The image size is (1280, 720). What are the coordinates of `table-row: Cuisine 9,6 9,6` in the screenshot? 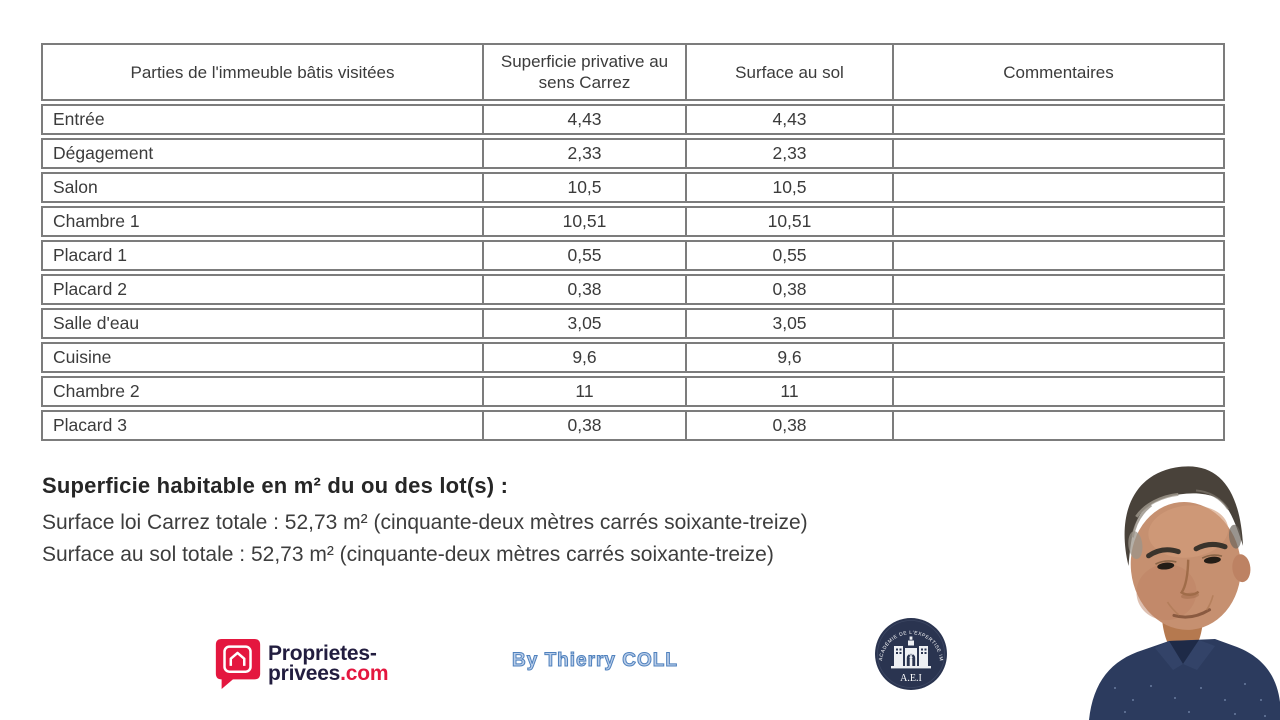 It's located at (633, 357).